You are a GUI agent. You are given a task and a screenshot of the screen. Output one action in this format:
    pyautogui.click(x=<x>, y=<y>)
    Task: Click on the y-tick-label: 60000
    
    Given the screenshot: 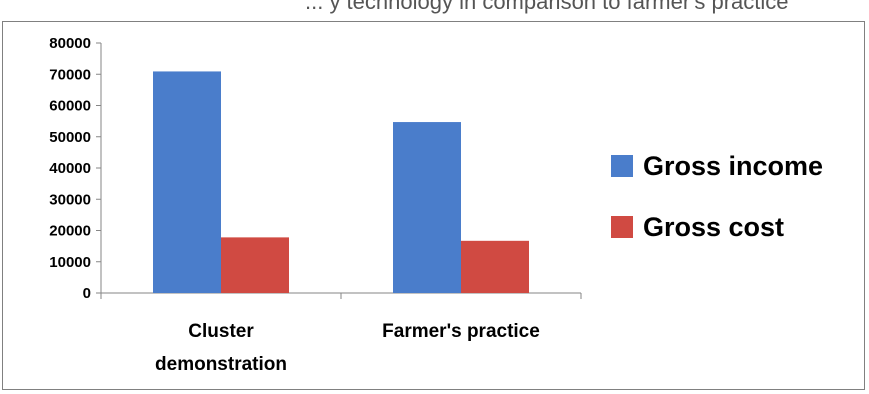 What is the action you would take?
    pyautogui.click(x=70, y=106)
    